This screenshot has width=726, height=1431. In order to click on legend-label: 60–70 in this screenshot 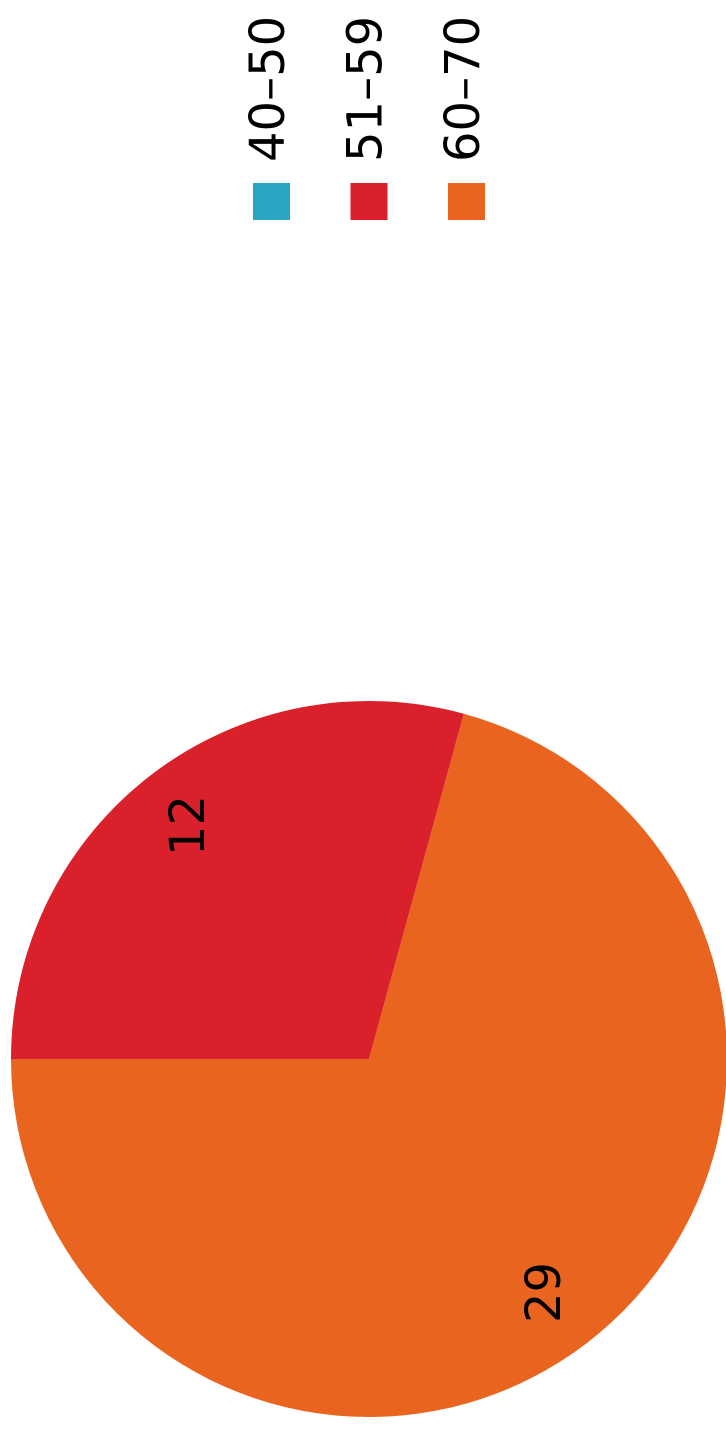, I will do `click(463, 89)`.